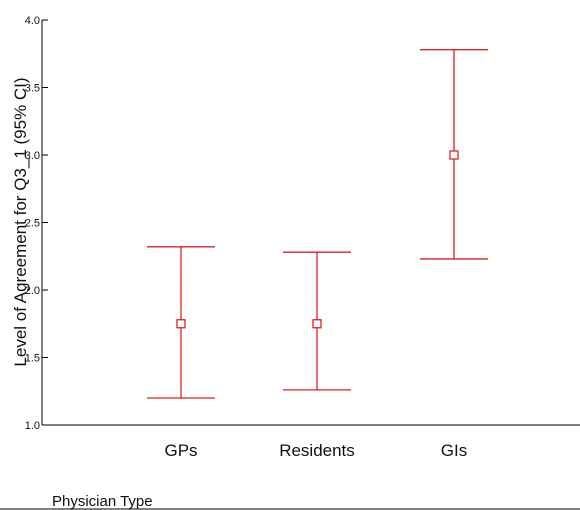  I want to click on x-tick-label: GPs, so click(180, 450).